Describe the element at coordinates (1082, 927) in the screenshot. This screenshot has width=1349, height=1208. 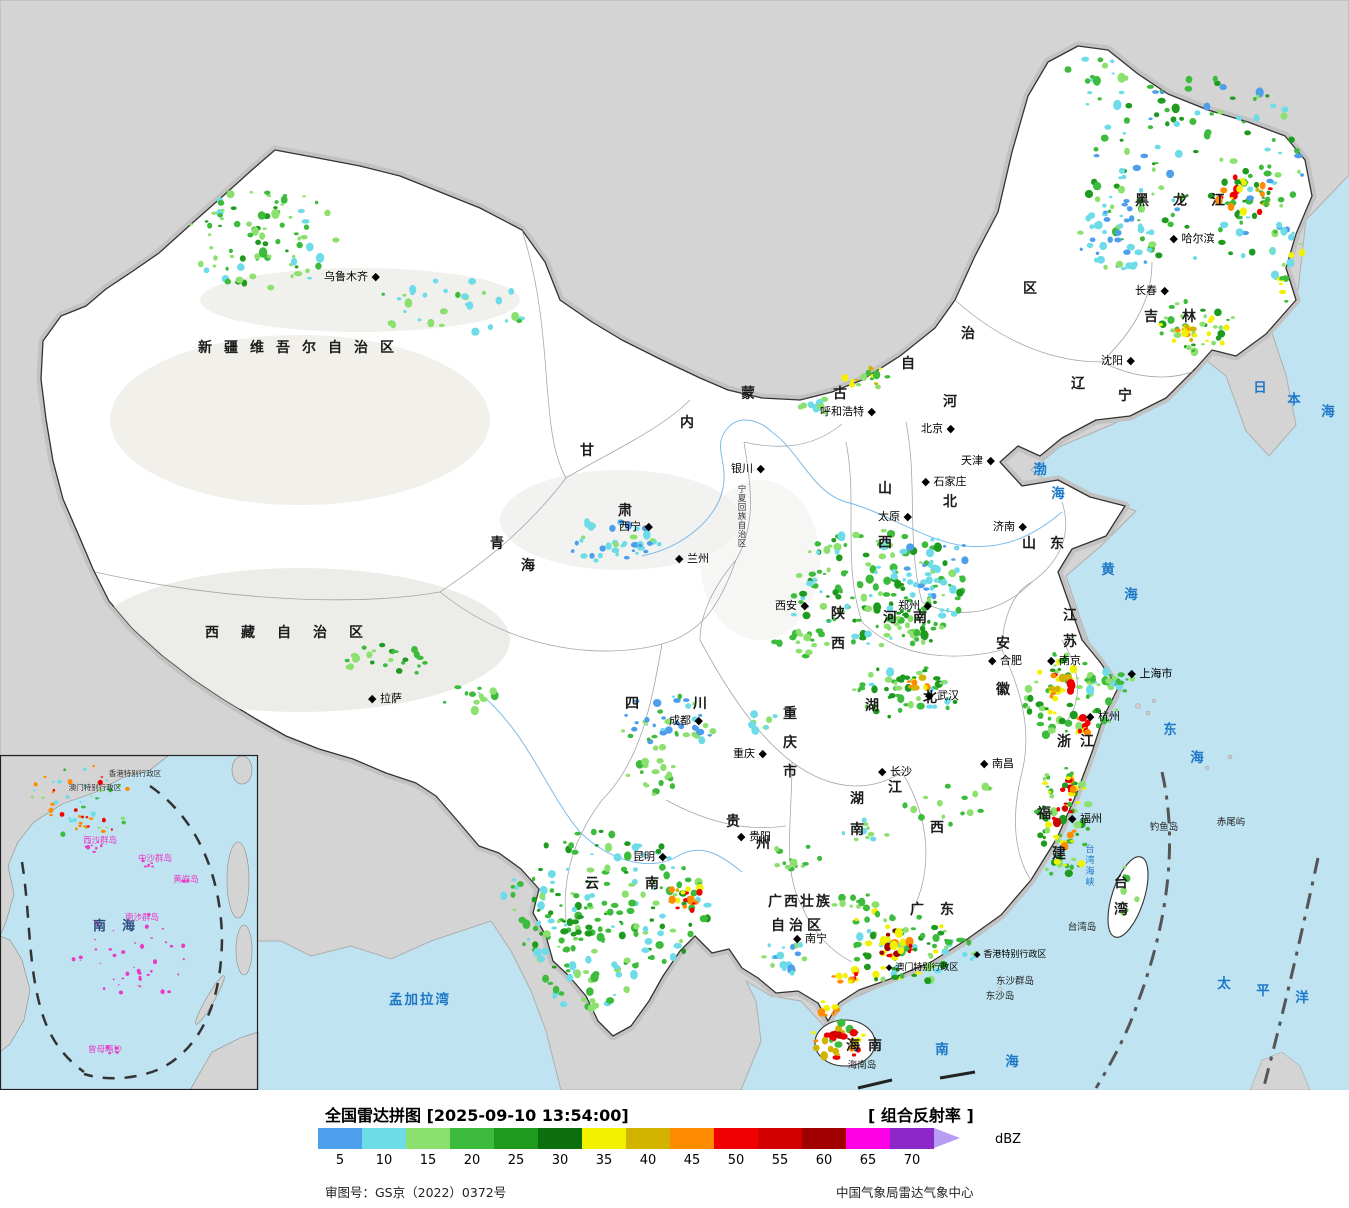
I see `island-label-taiwandao: 台湾岛` at that location.